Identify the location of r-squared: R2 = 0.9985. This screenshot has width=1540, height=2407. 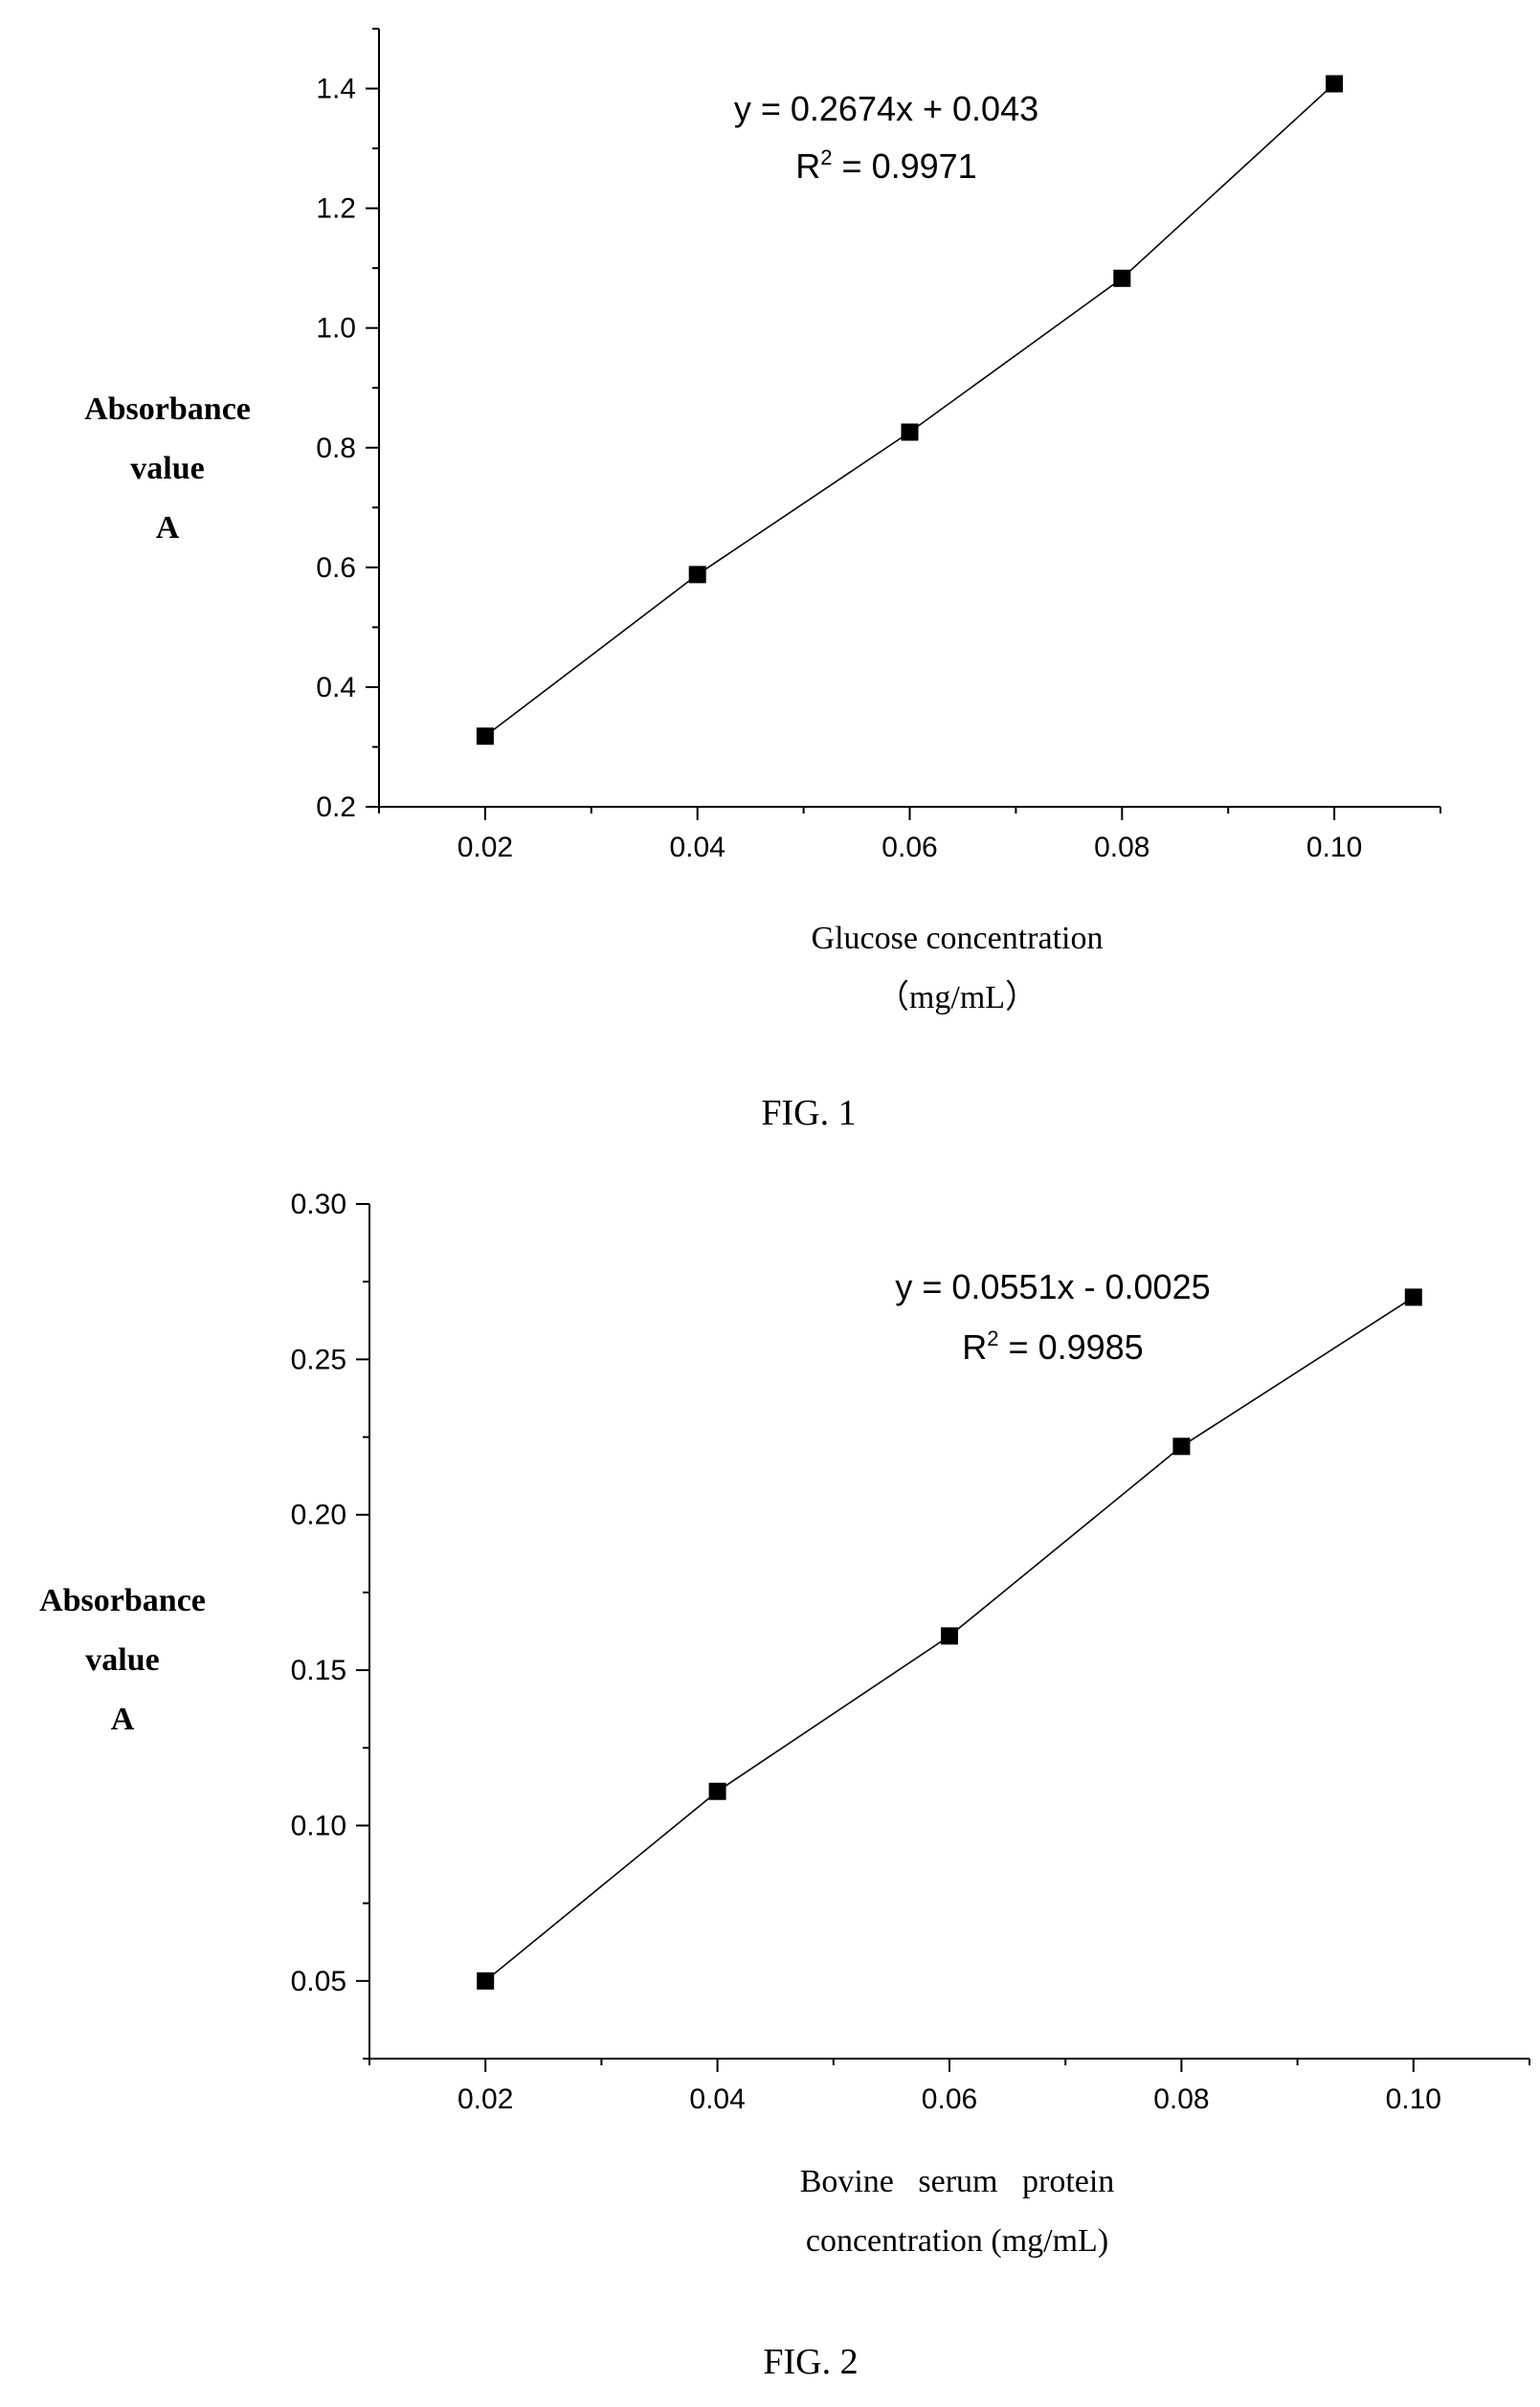
(1052, 1346).